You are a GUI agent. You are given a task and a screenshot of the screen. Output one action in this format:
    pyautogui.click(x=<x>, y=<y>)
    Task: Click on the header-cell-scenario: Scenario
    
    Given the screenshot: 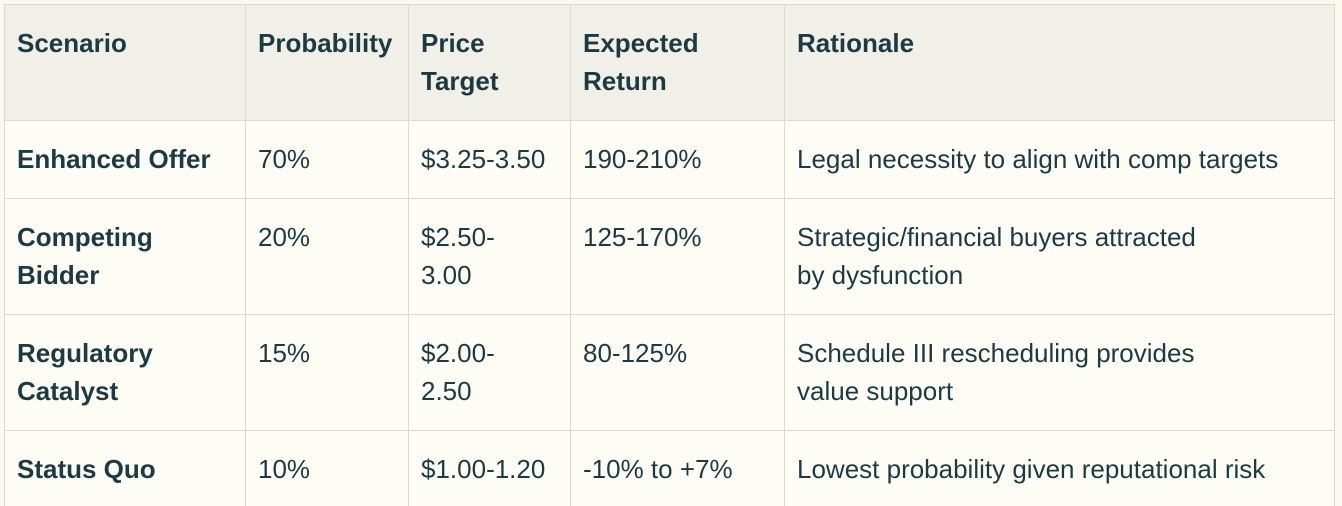 What is the action you would take?
    pyautogui.click(x=125, y=62)
    